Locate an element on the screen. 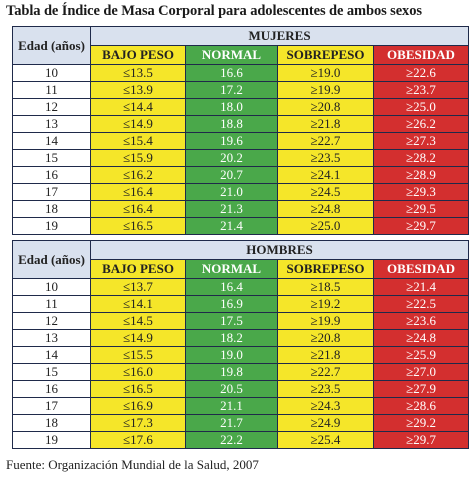 This screenshot has height=481, width=474. table-row: 11 ≤14.1 16.9 ≥19.2 ≥22.5 is located at coordinates (241, 304).